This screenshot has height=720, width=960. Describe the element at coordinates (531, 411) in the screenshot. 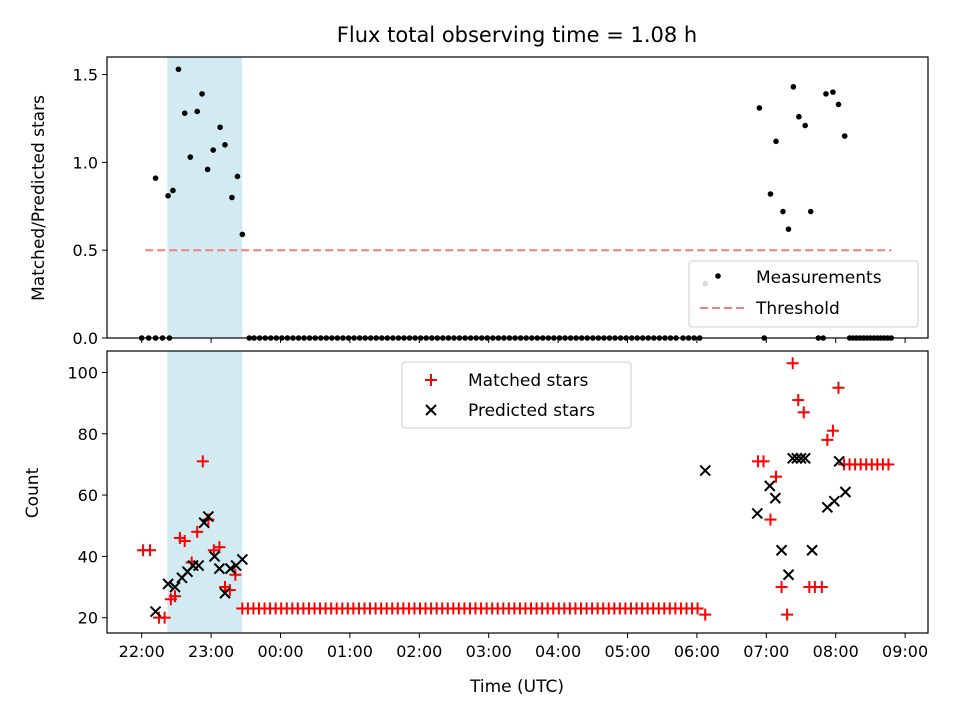

I see `legend-predicted-label: Predicted stars` at that location.